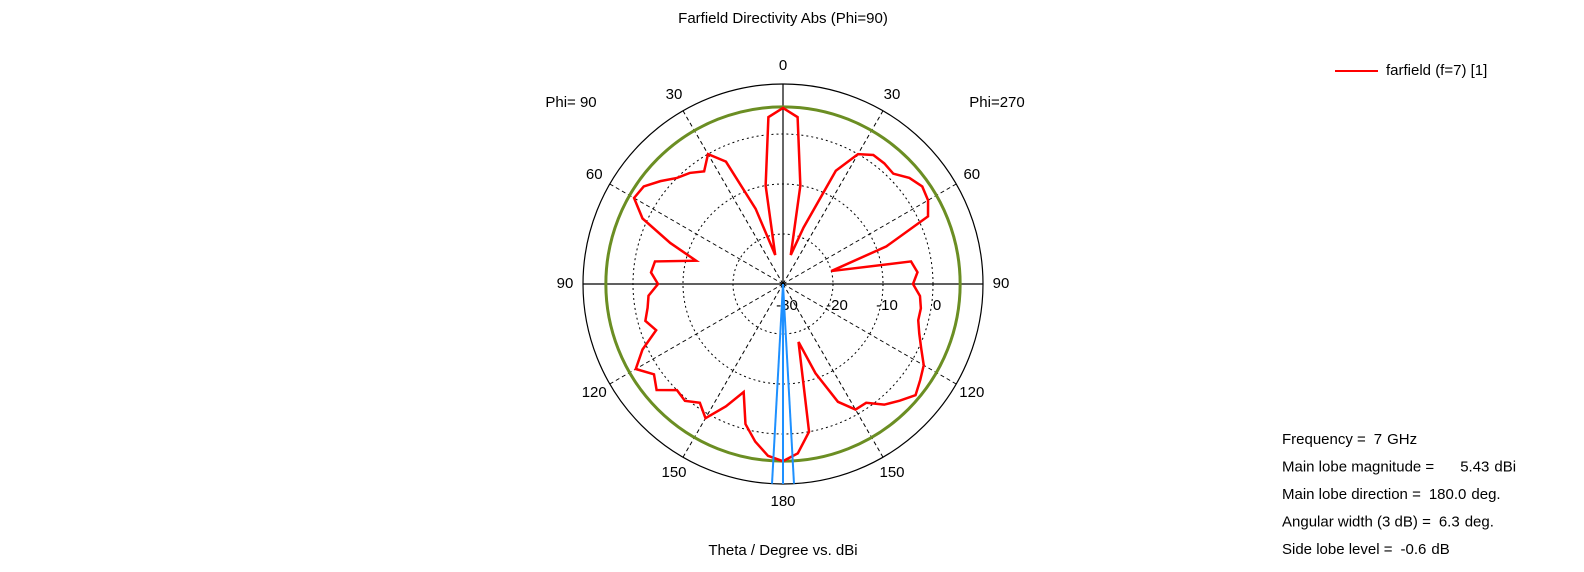  Describe the element at coordinates (1414, 549) in the screenshot. I see `info-value: -0.6` at that location.